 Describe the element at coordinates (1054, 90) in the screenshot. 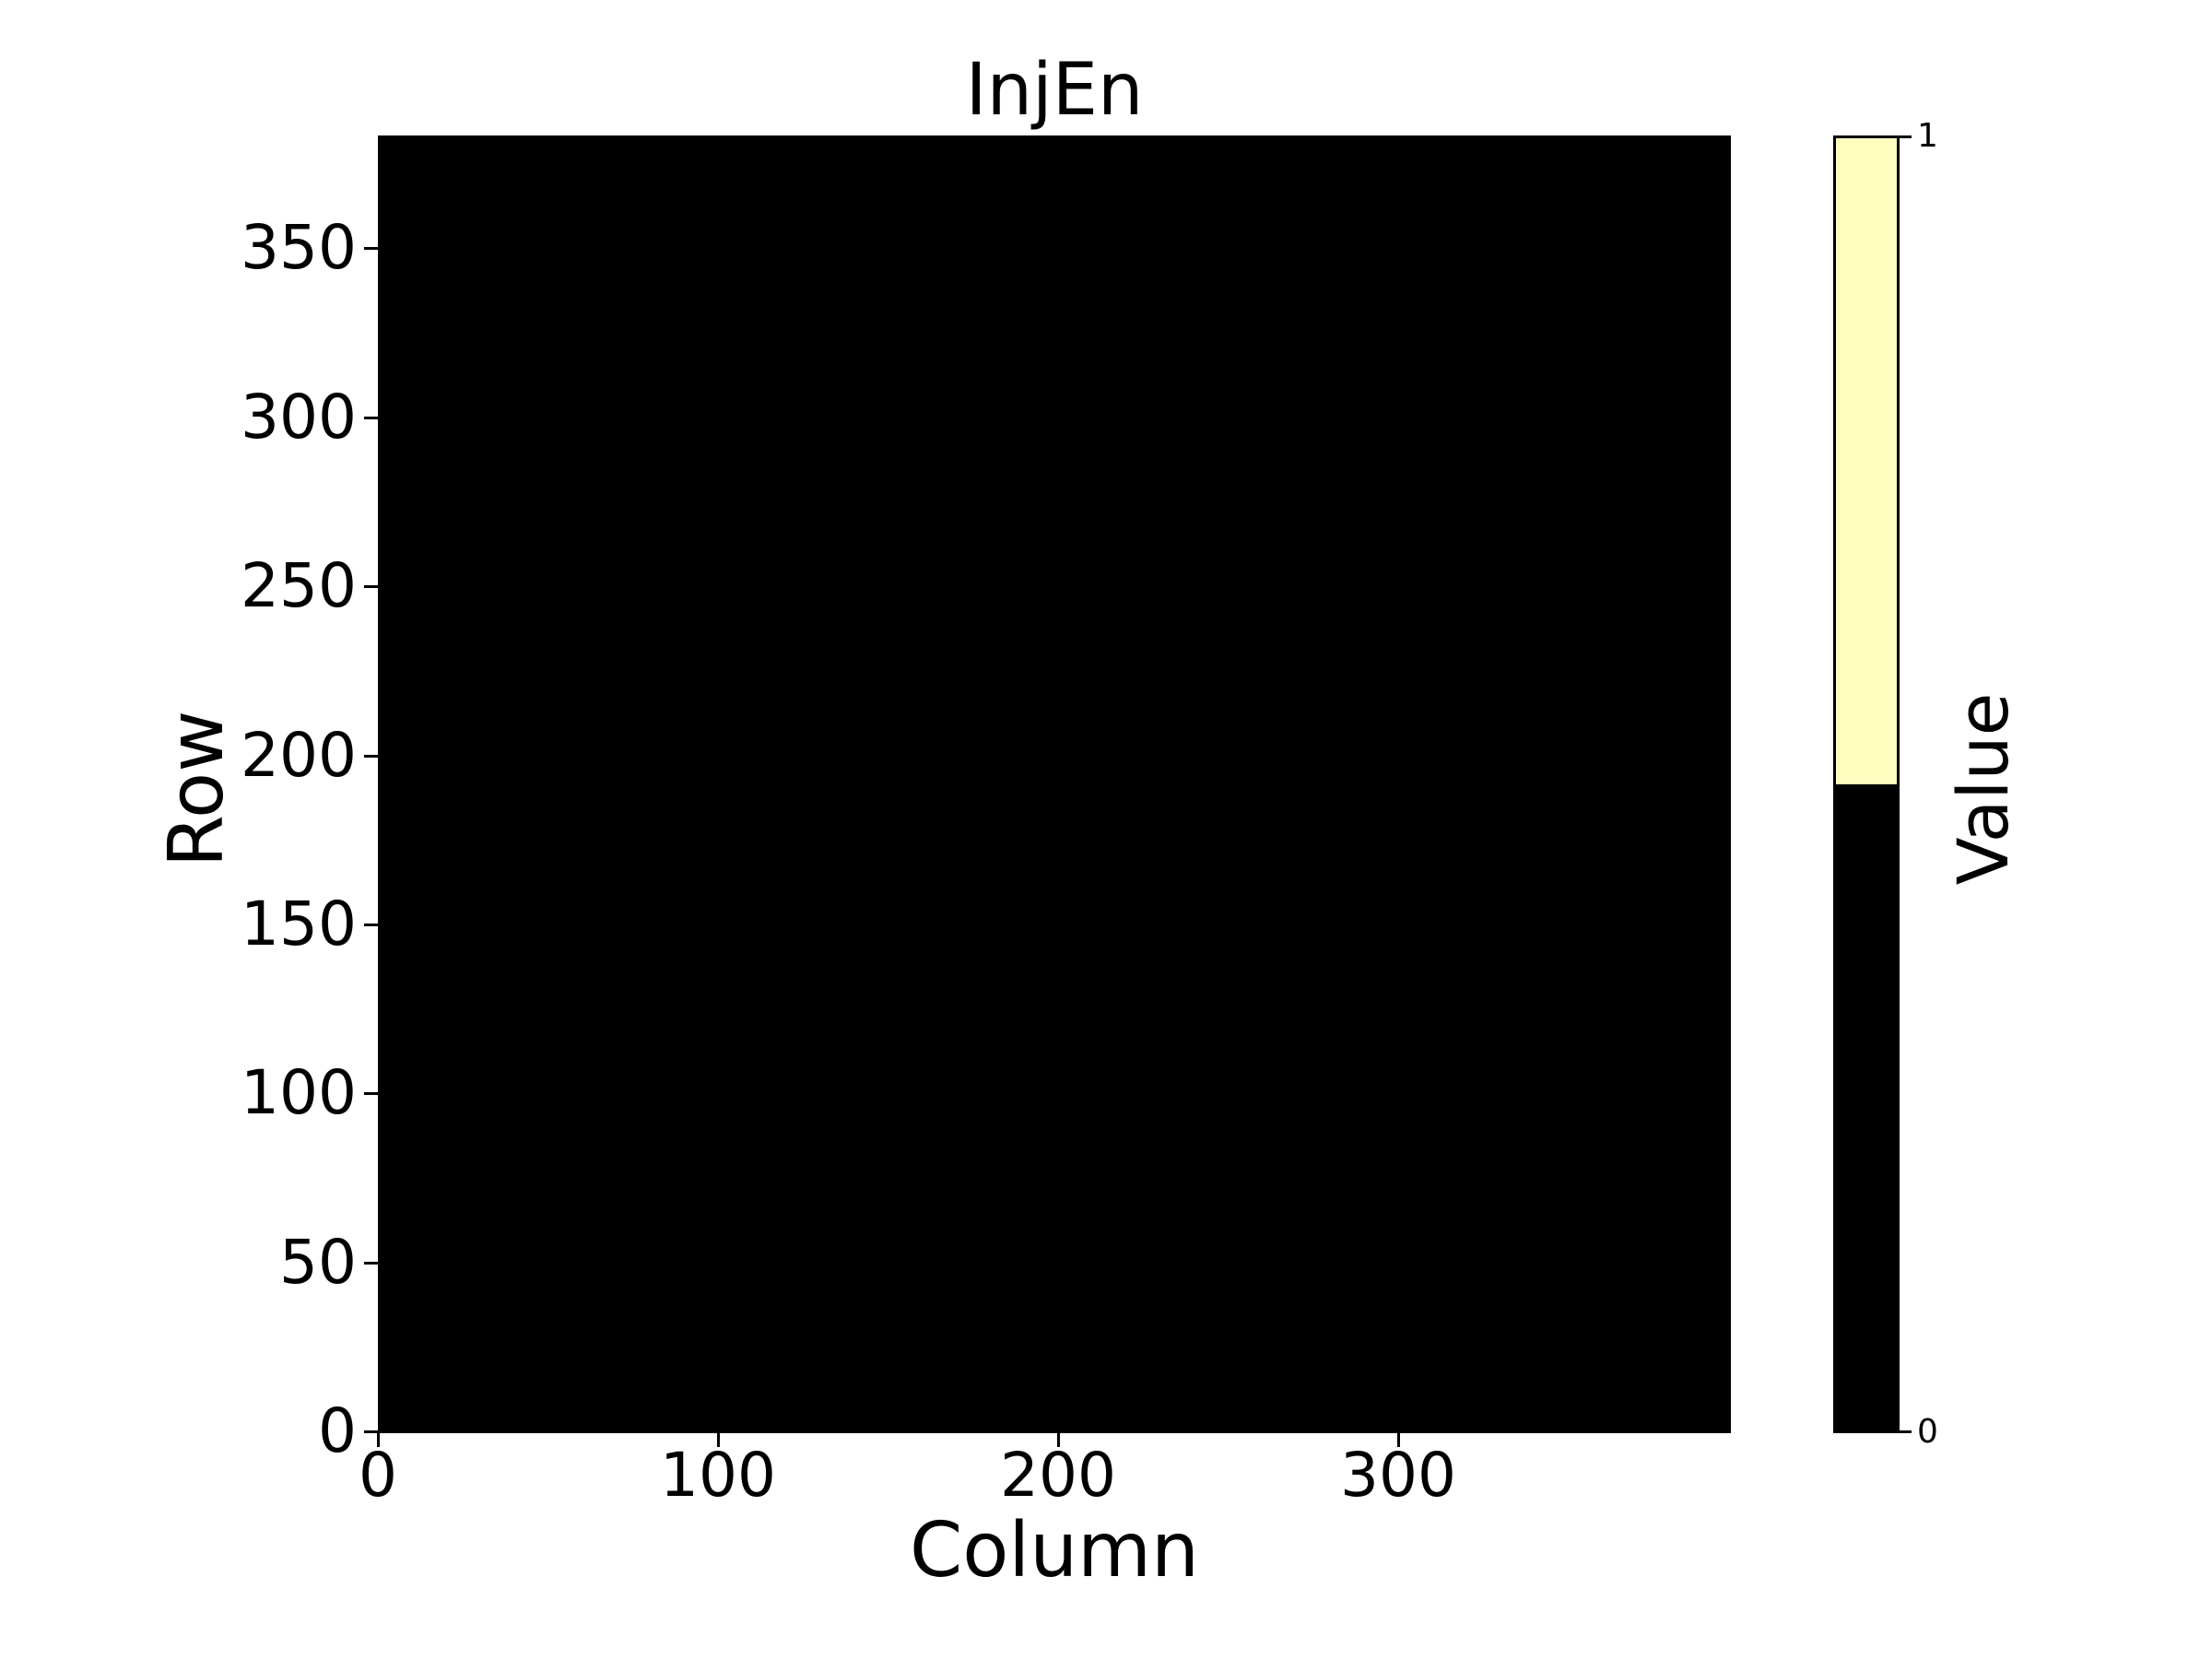

I see `chart-title: InjEn` at that location.